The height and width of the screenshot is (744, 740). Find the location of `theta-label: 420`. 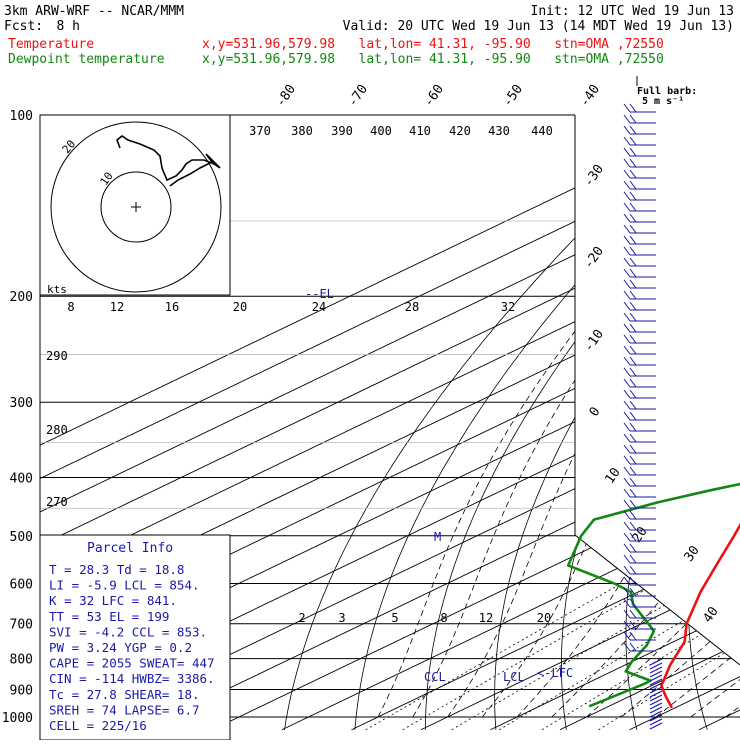

theta-label: 420 is located at coordinates (460, 131).